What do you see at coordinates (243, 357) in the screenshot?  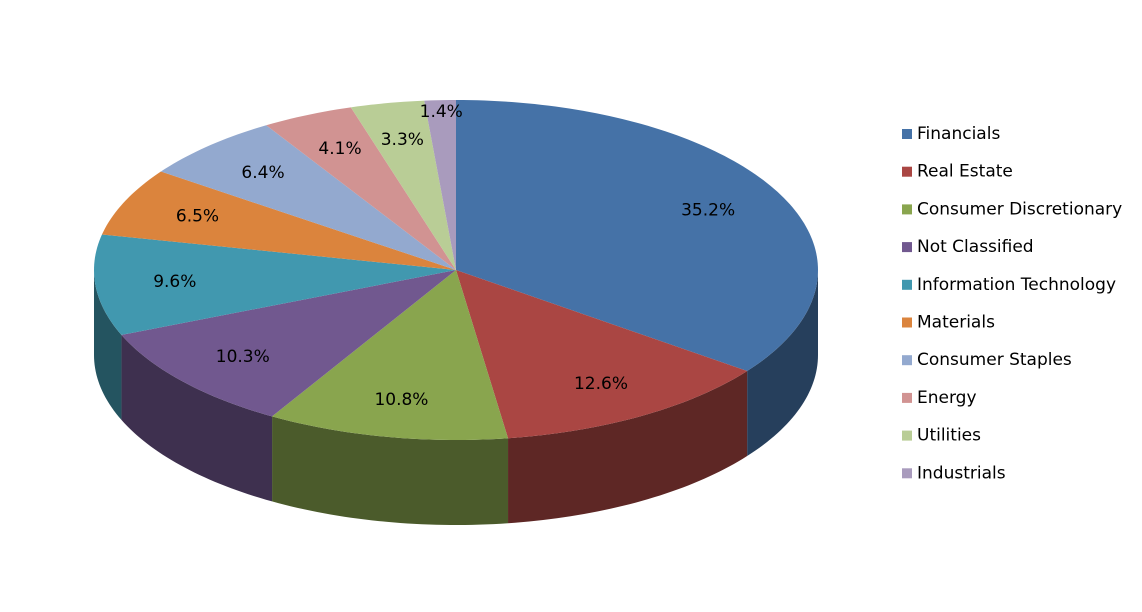 I see `data-label: 10.3%` at bounding box center [243, 357].